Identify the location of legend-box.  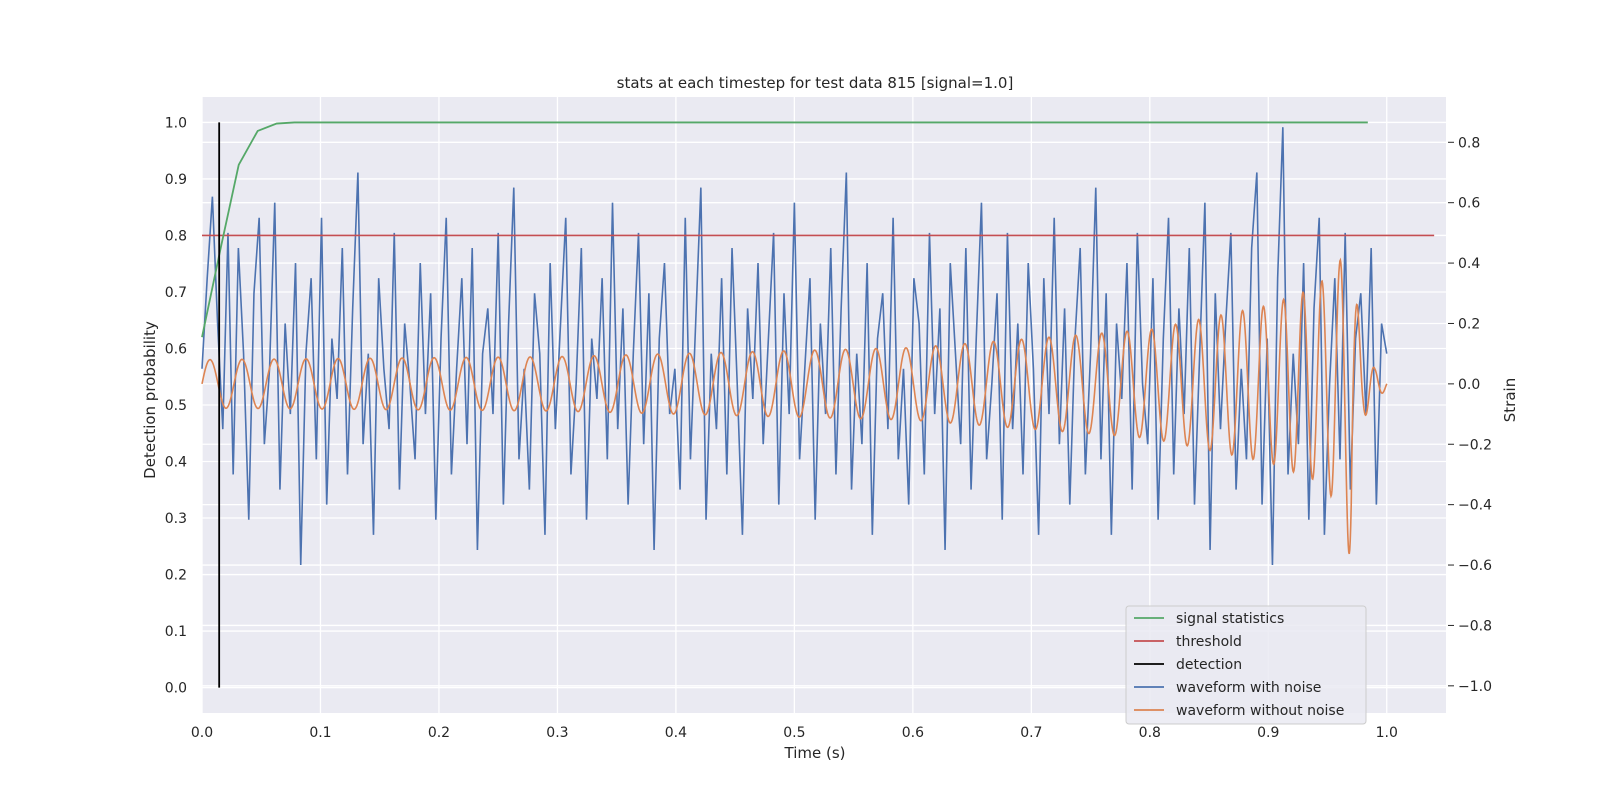
(1246, 665).